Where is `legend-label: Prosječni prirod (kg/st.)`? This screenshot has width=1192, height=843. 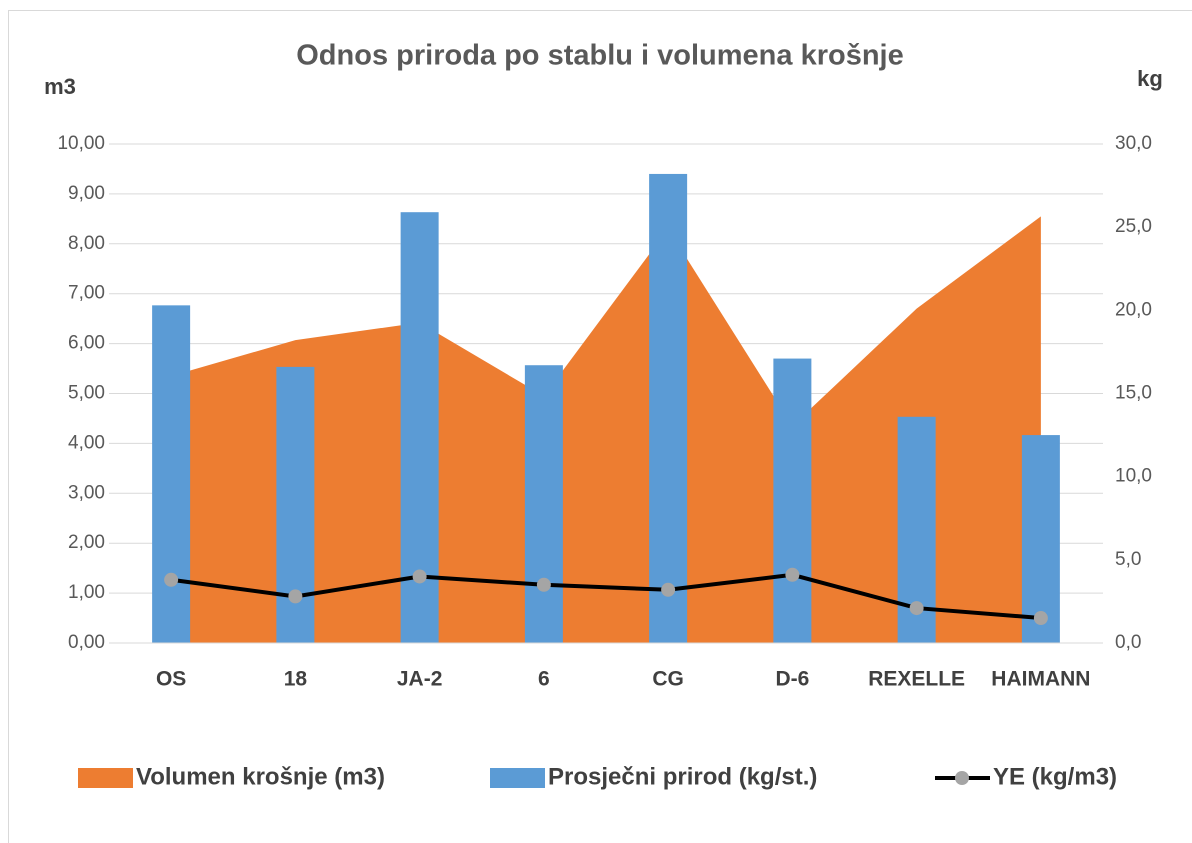
legend-label: Prosječni prirod (kg/st.) is located at coordinates (682, 776).